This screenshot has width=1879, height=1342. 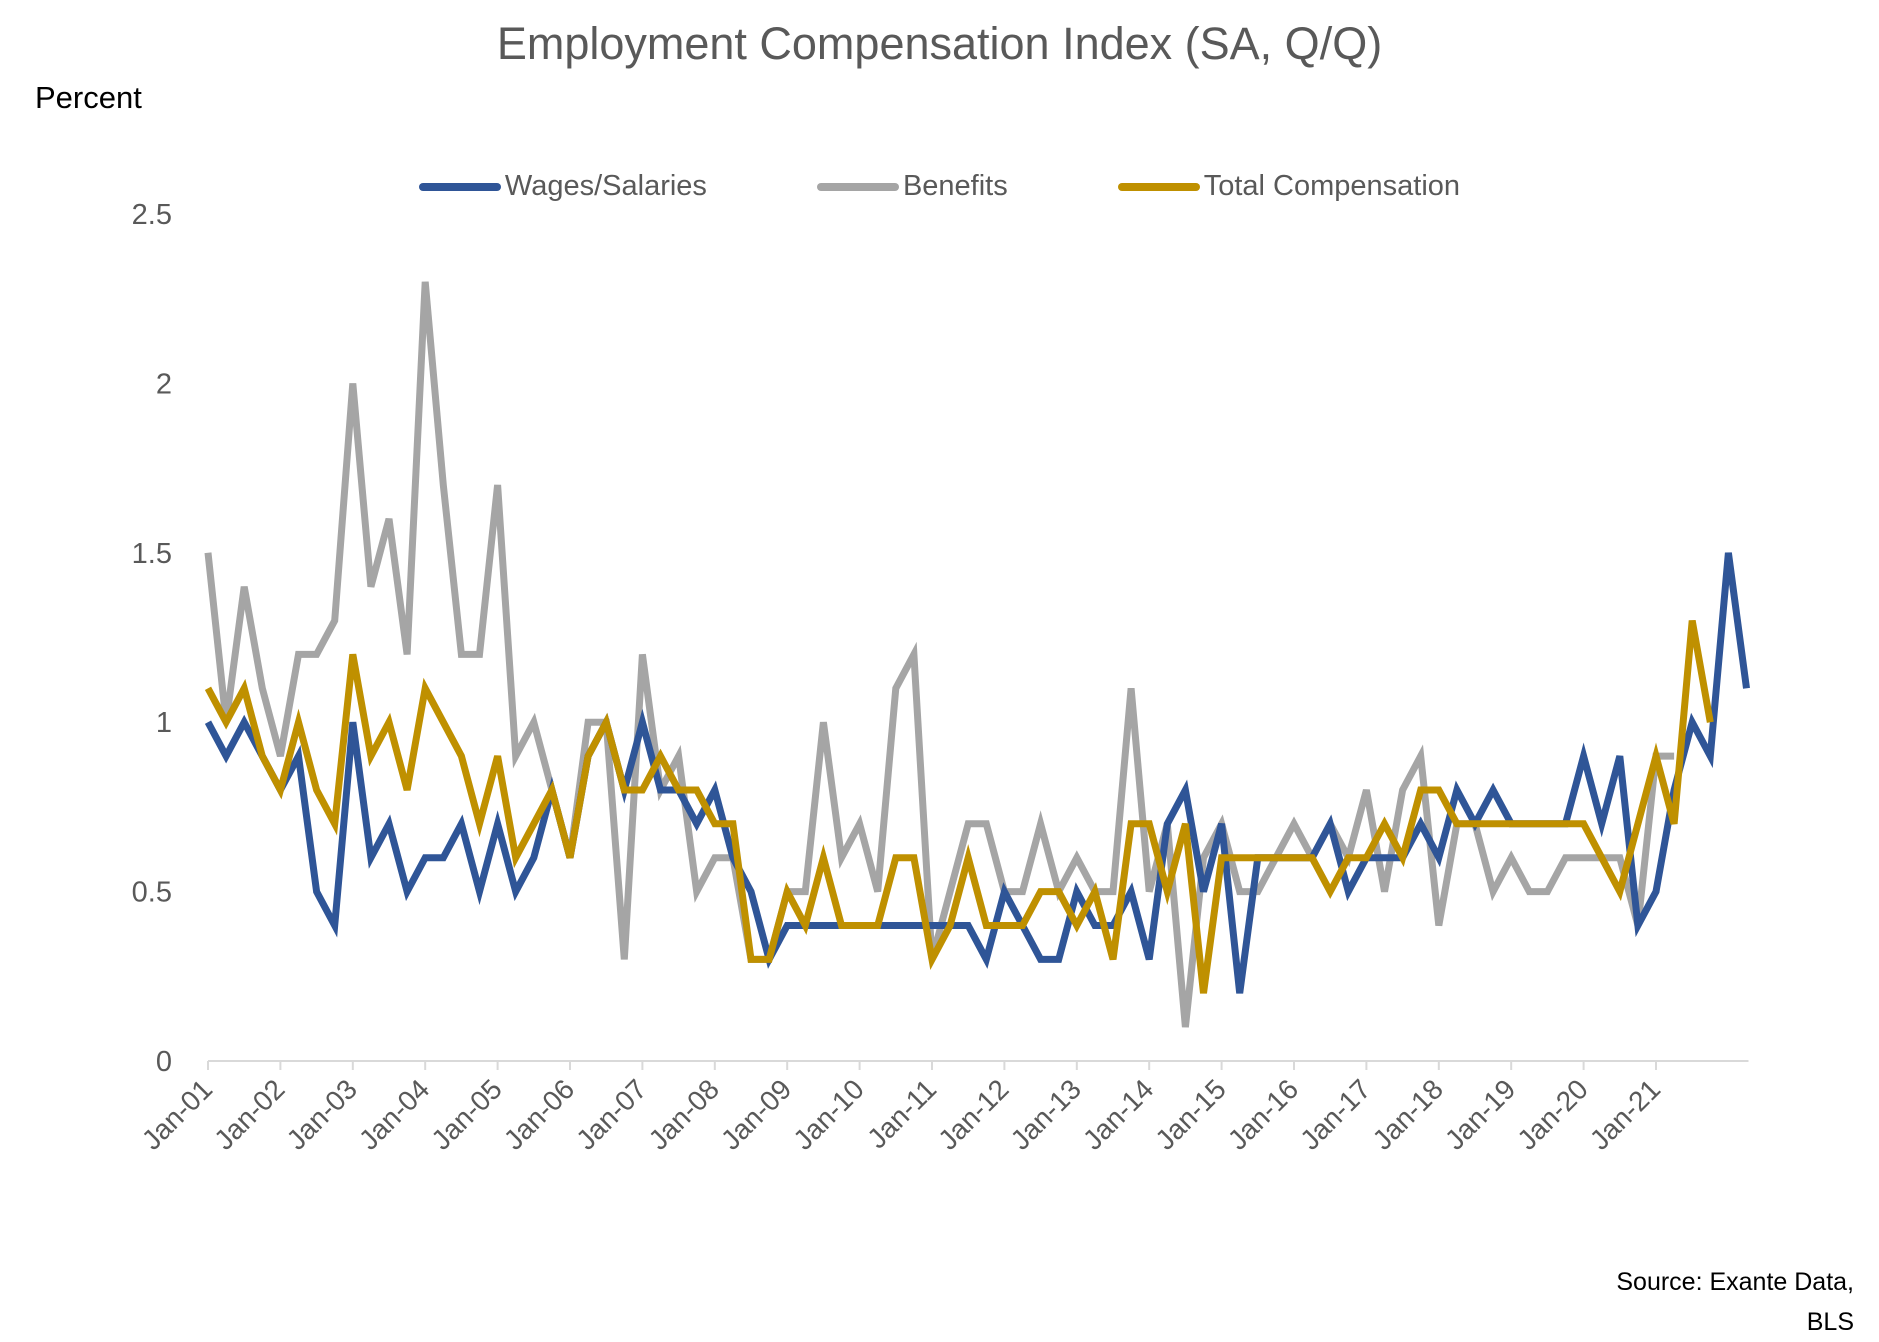 What do you see at coordinates (1332, 186) in the screenshot?
I see `legend-label-total: Total Compensation` at bounding box center [1332, 186].